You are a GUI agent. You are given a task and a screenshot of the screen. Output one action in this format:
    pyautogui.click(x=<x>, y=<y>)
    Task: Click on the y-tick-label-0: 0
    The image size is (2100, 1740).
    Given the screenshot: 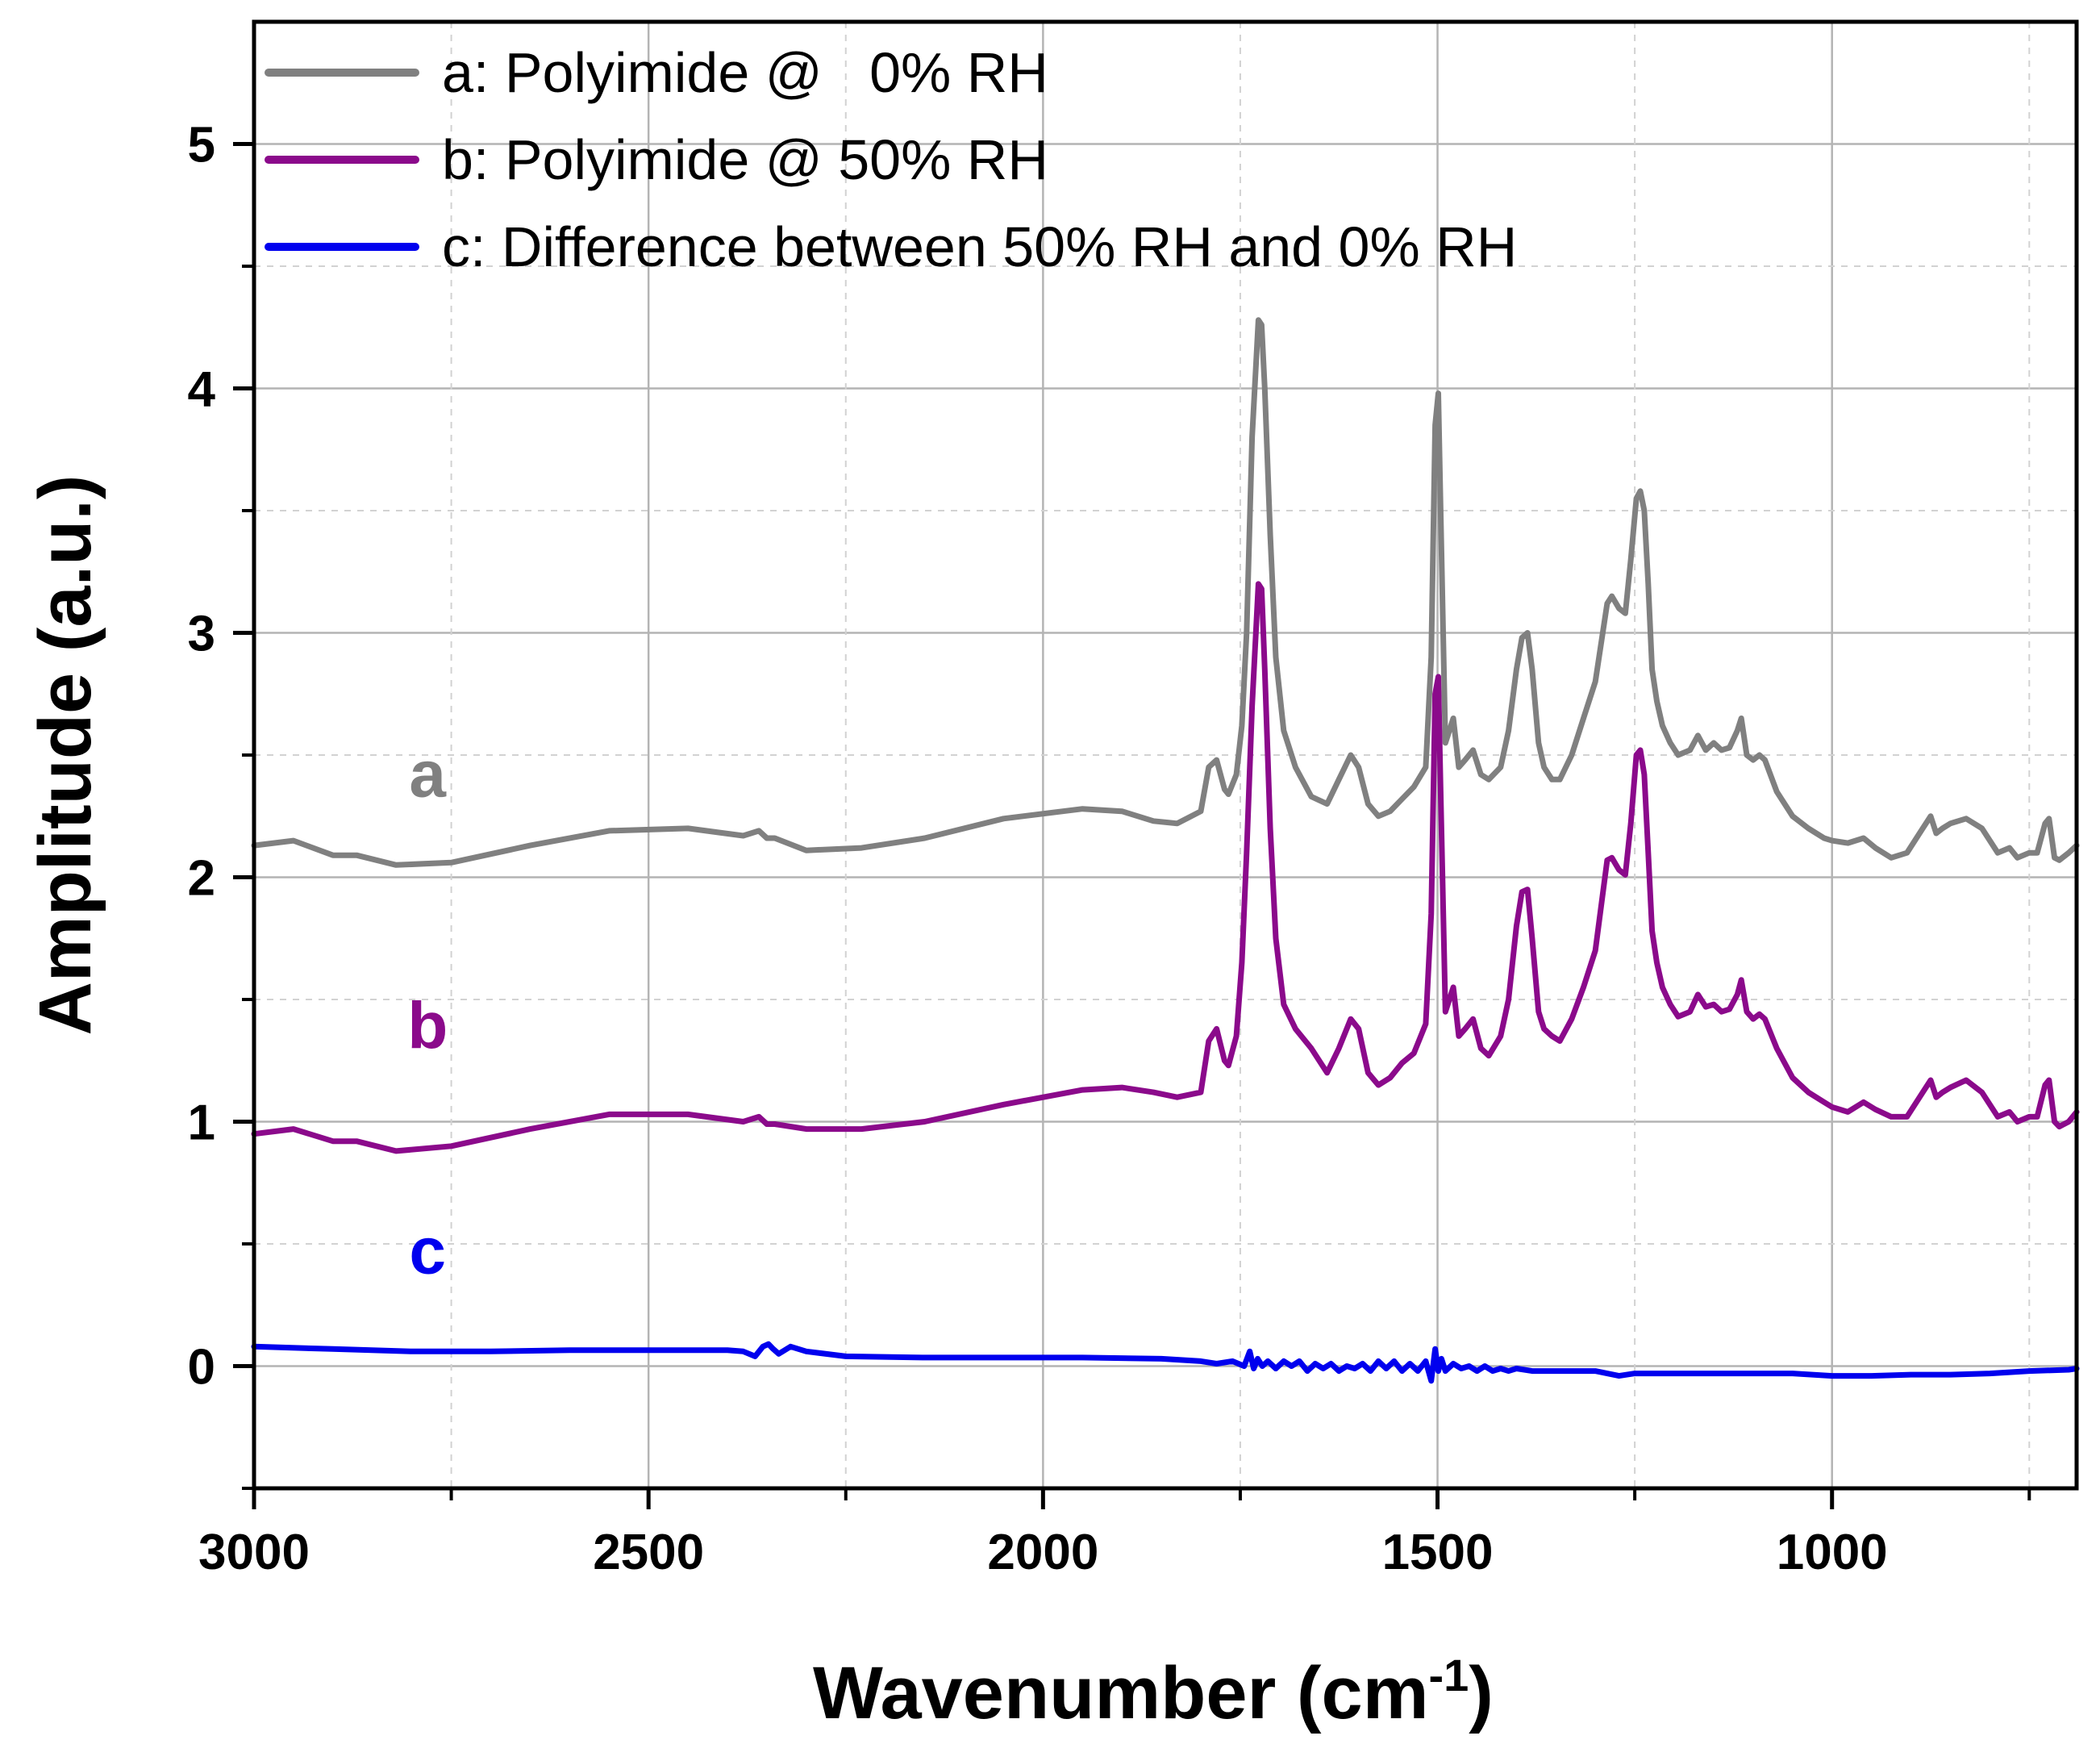 What is the action you would take?
    pyautogui.click(x=201, y=1368)
    